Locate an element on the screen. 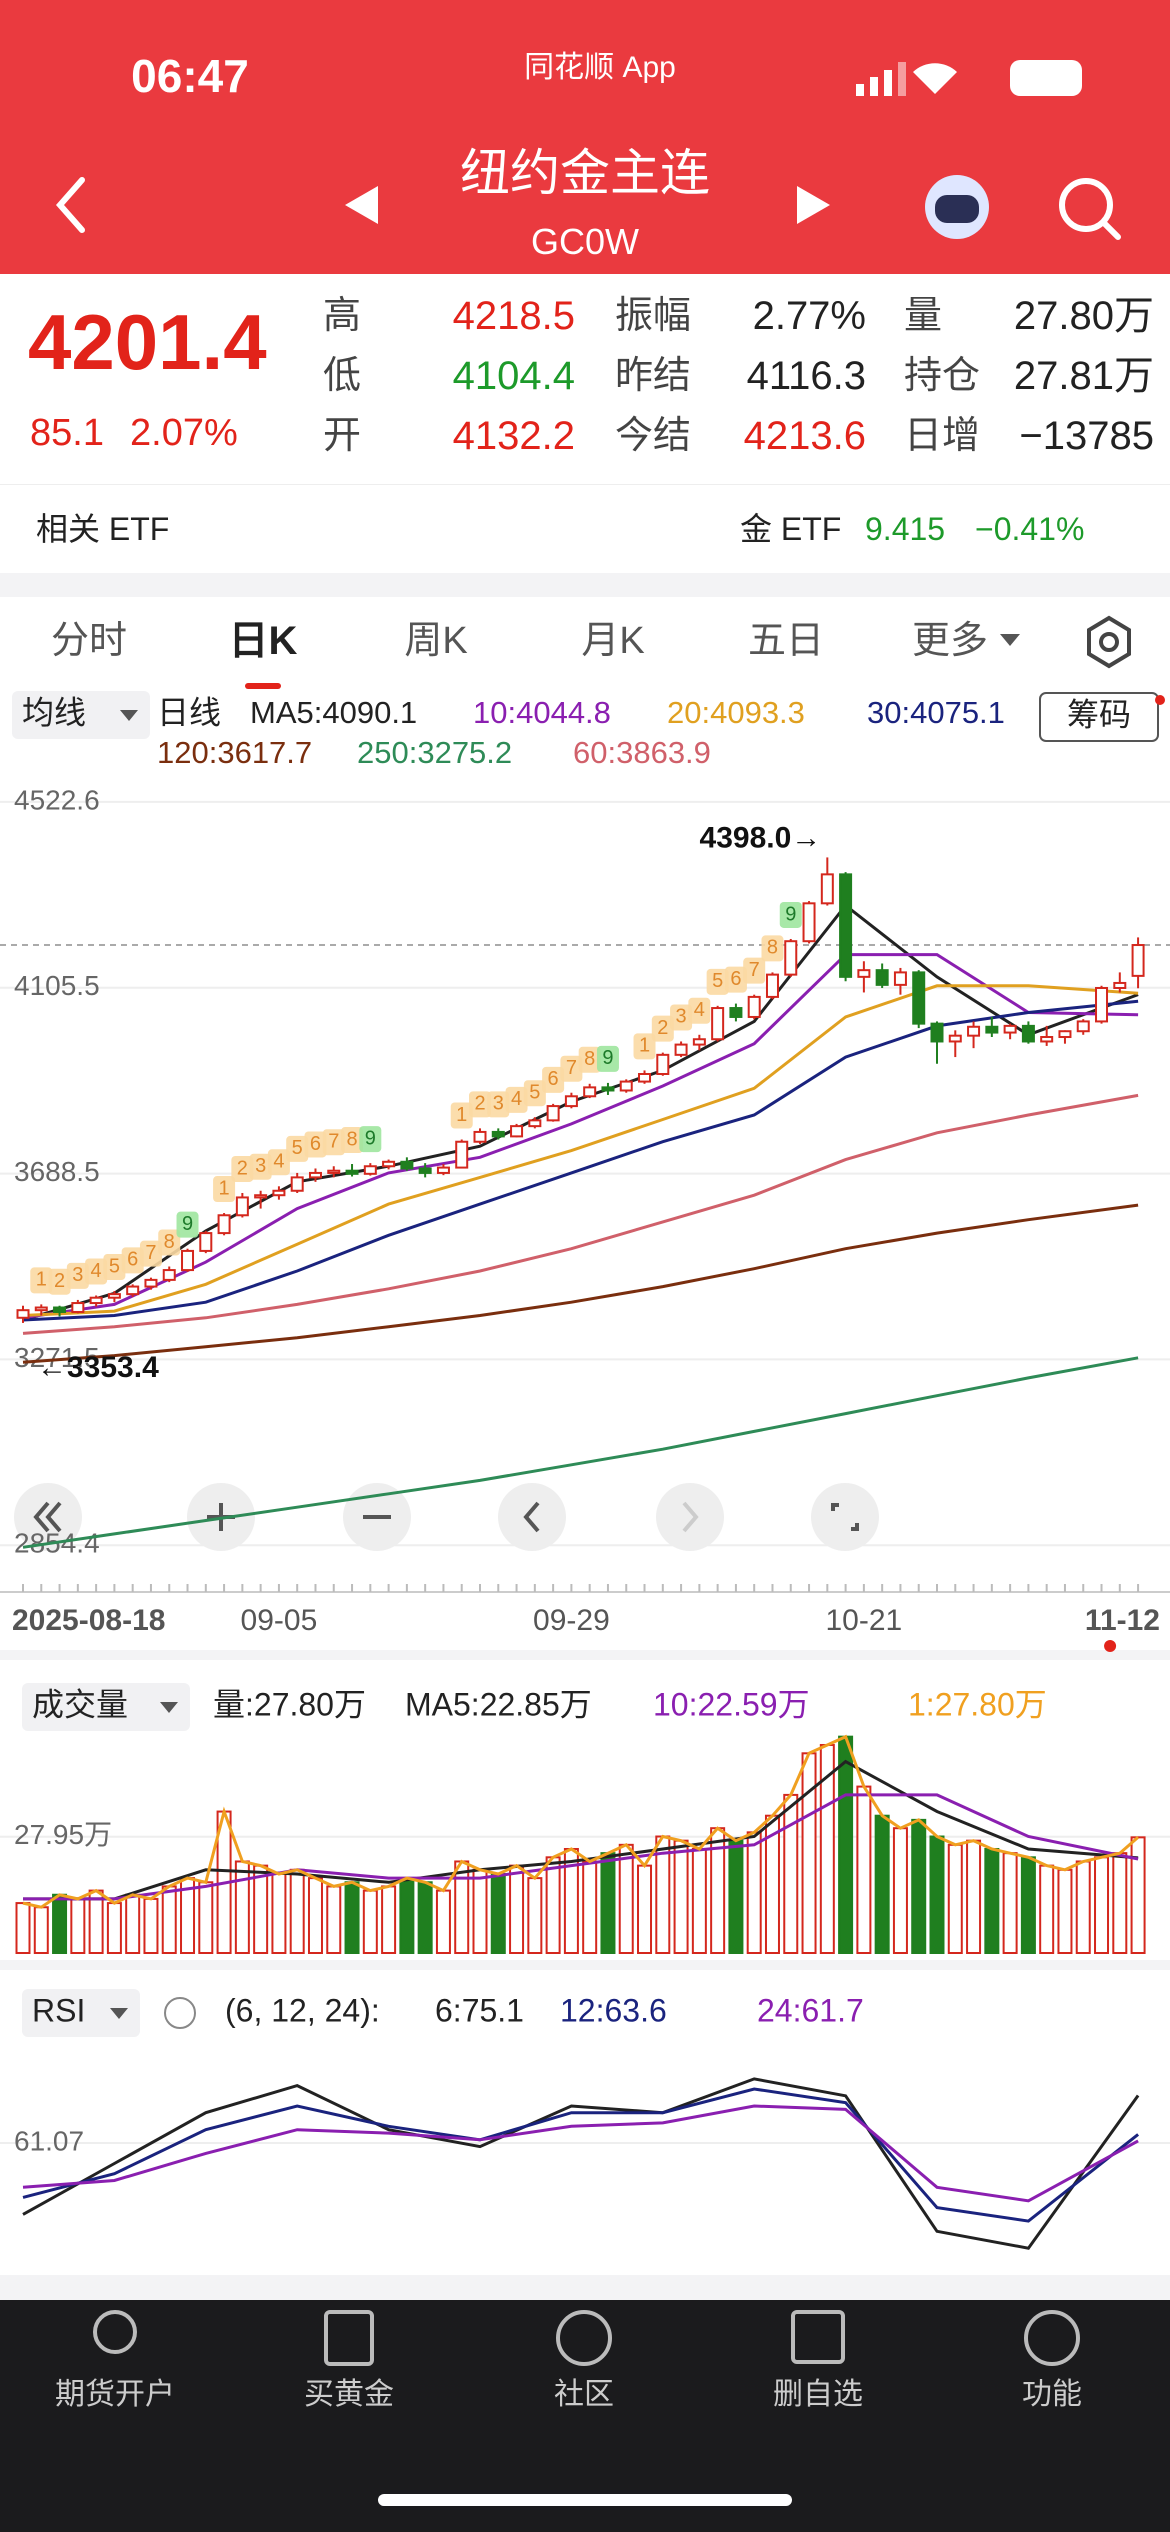  td-count: 6 is located at coordinates (132, 1260).